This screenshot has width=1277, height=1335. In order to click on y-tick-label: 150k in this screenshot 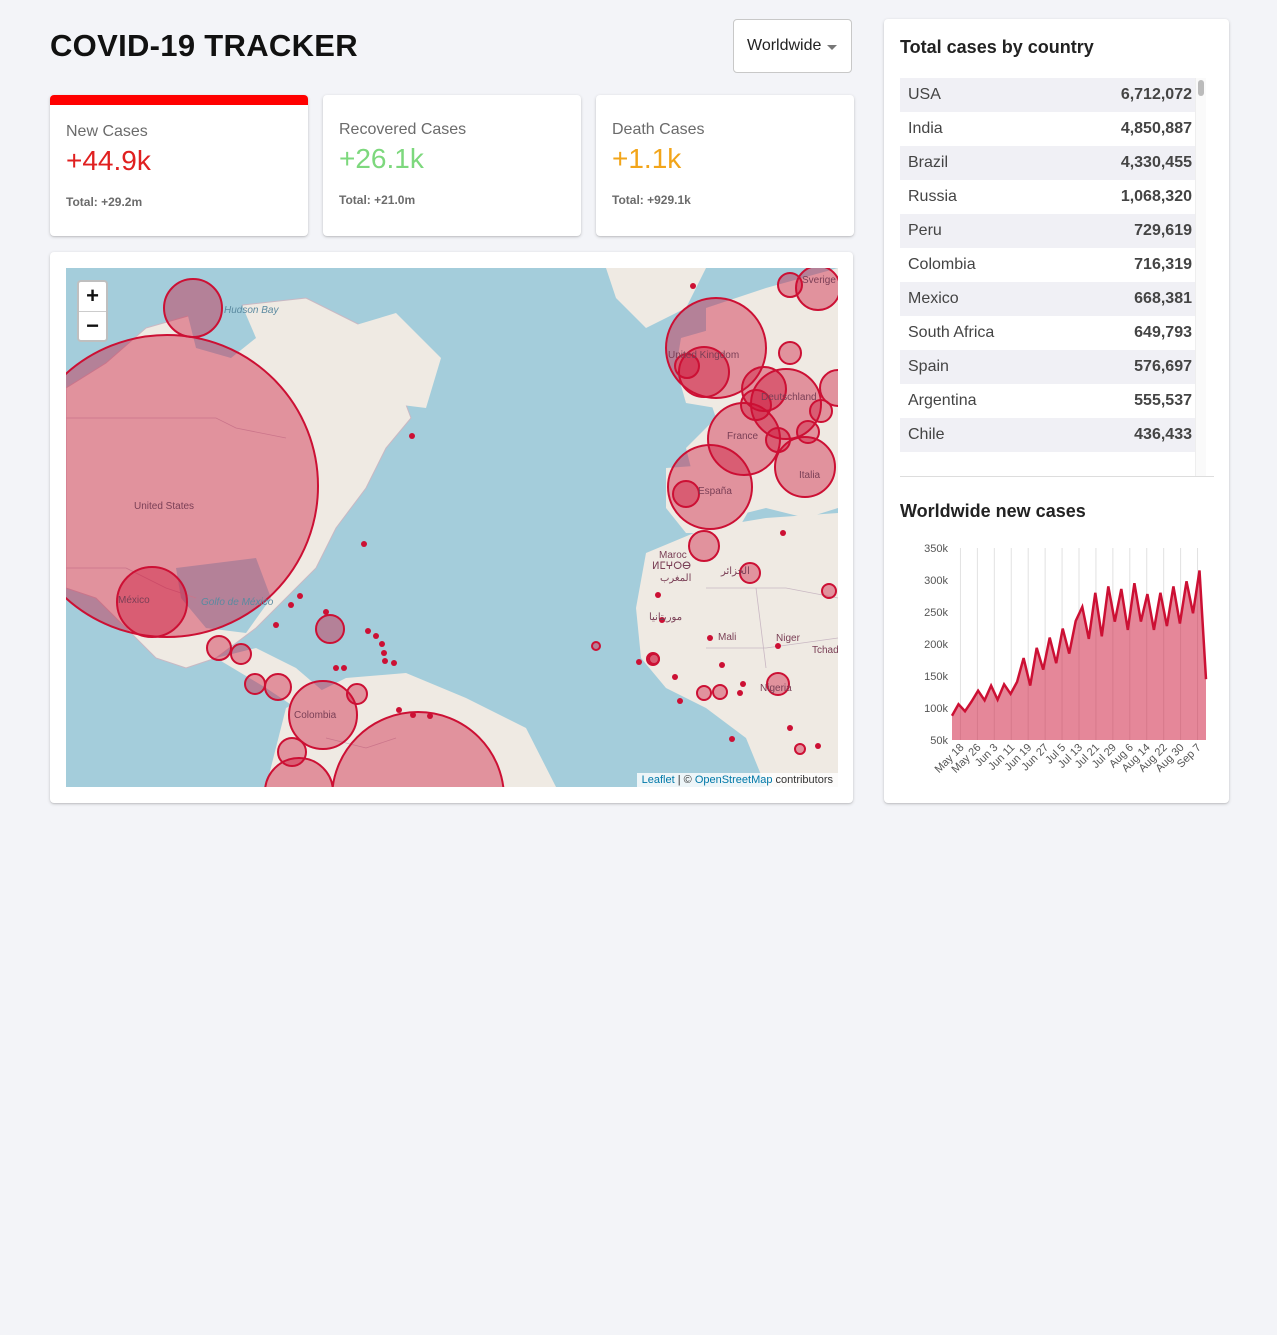, I will do `click(936, 677)`.